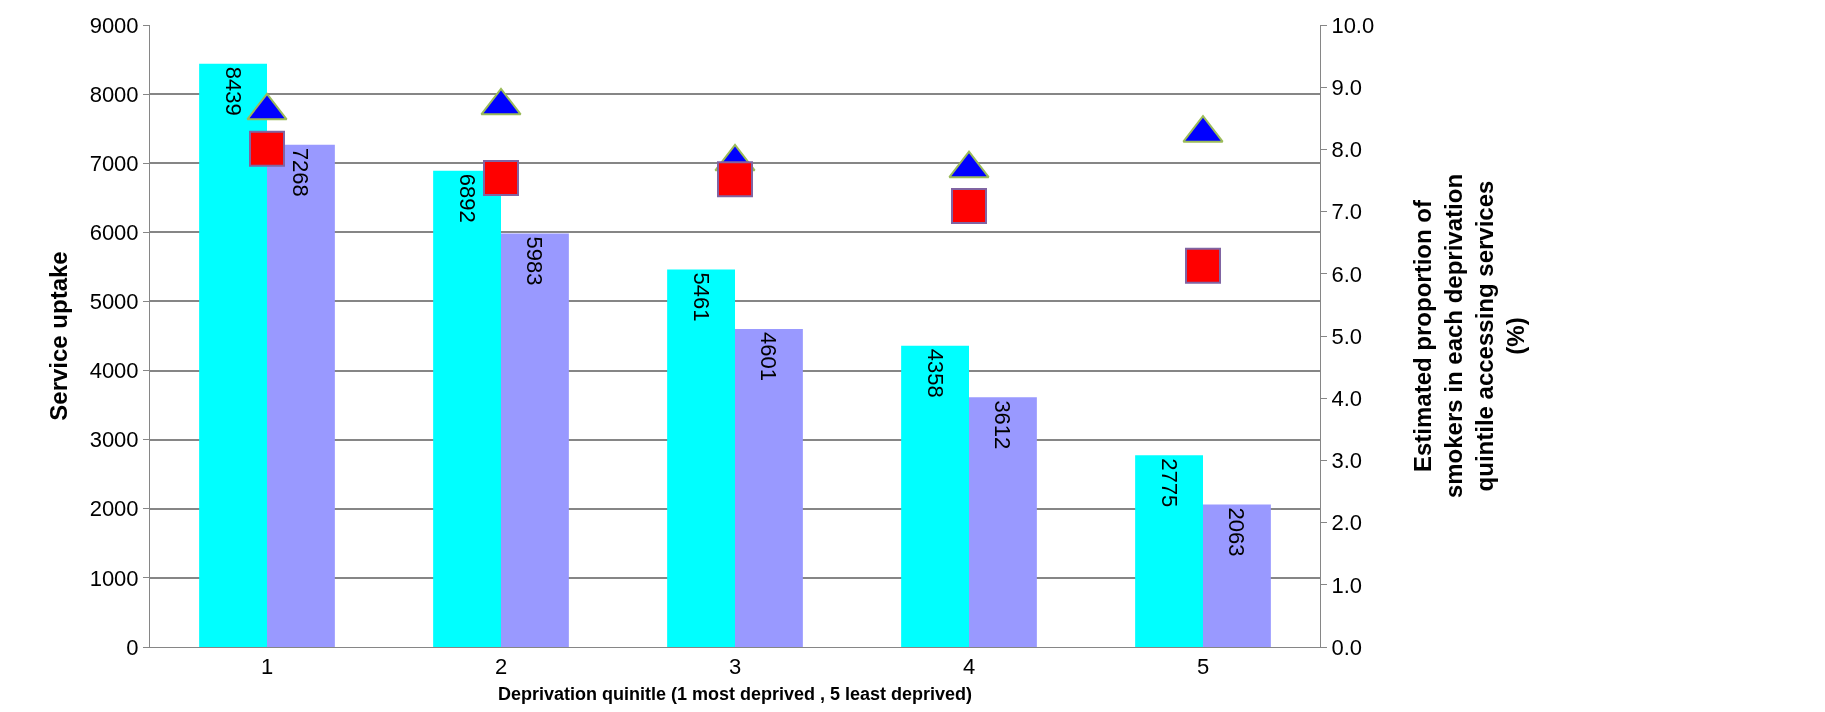 This screenshot has height=712, width=1825. Describe the element at coordinates (233, 91) in the screenshot. I see `data-label: 8439` at that location.